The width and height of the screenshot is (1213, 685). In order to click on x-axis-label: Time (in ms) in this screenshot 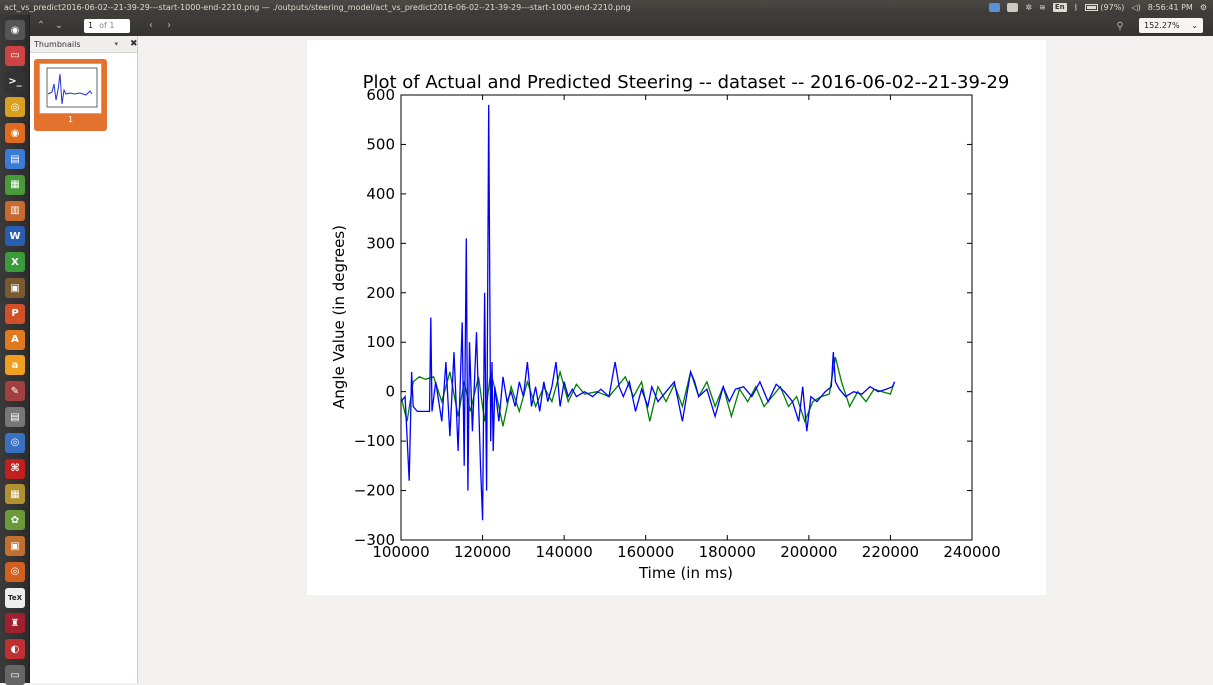, I will do `click(685, 573)`.